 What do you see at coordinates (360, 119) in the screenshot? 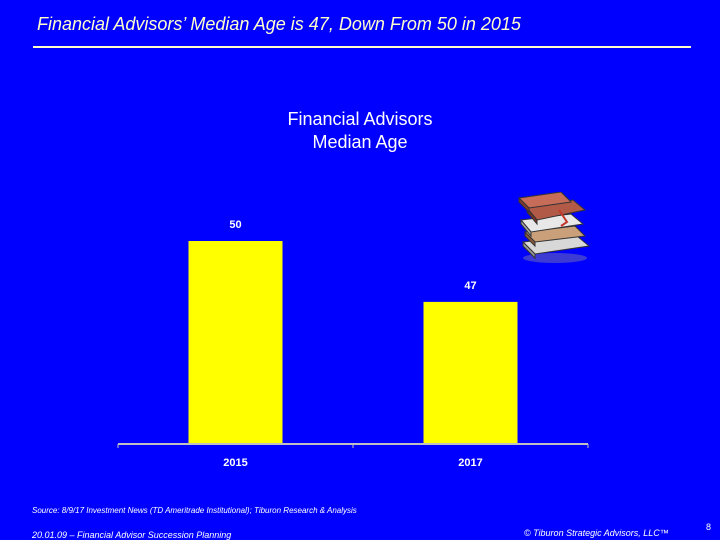
I see `chart-title-line-1: Financial Advisors` at bounding box center [360, 119].